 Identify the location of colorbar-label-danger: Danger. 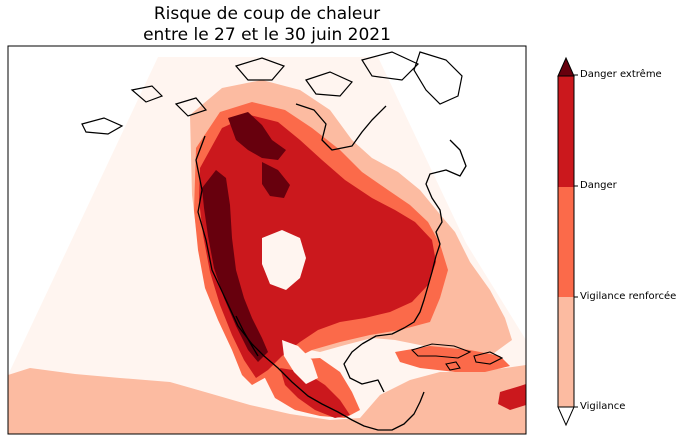
(598, 185).